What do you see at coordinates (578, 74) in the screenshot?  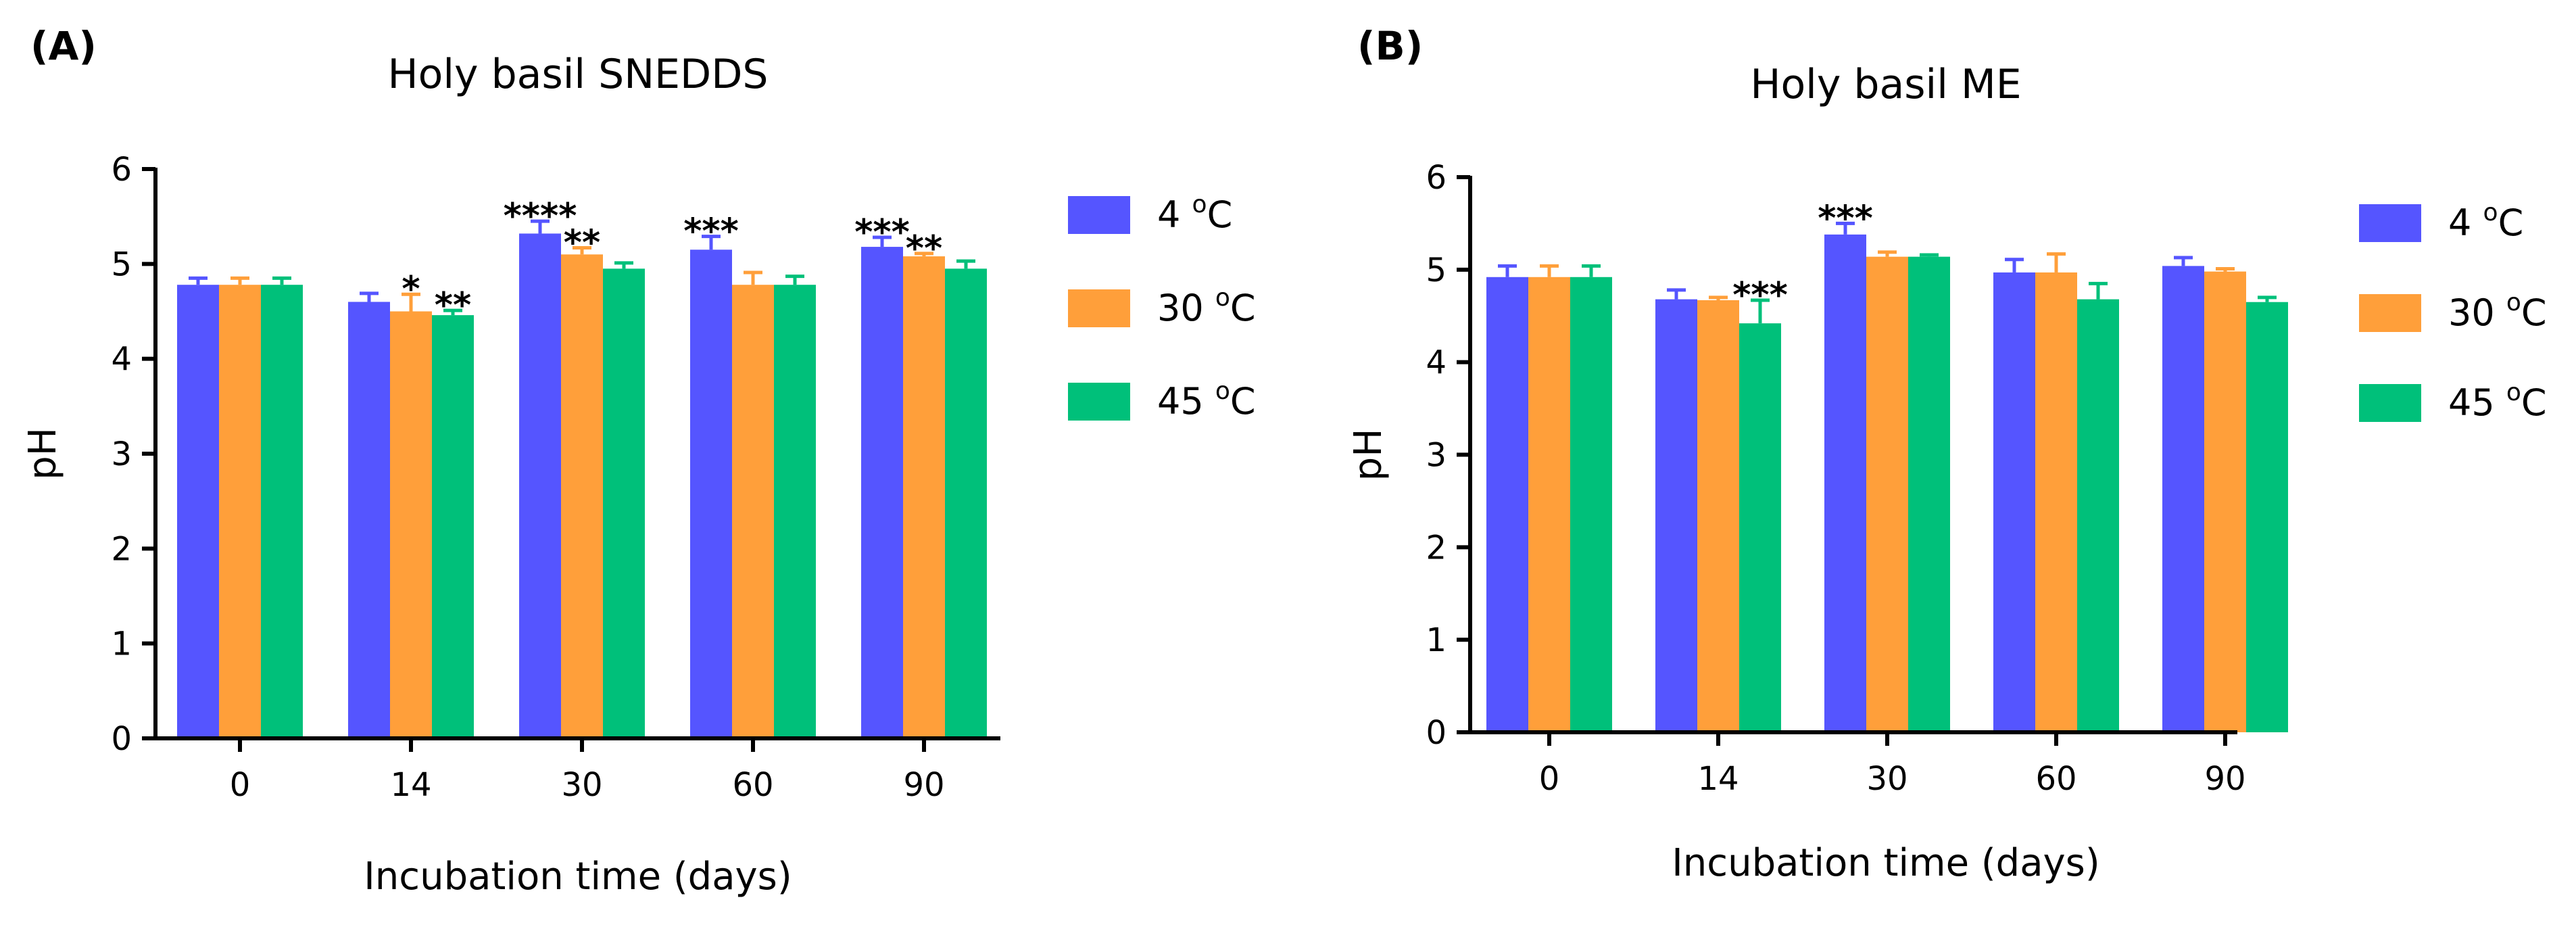 I see `chart-title: Holy basil SNEDDS` at bounding box center [578, 74].